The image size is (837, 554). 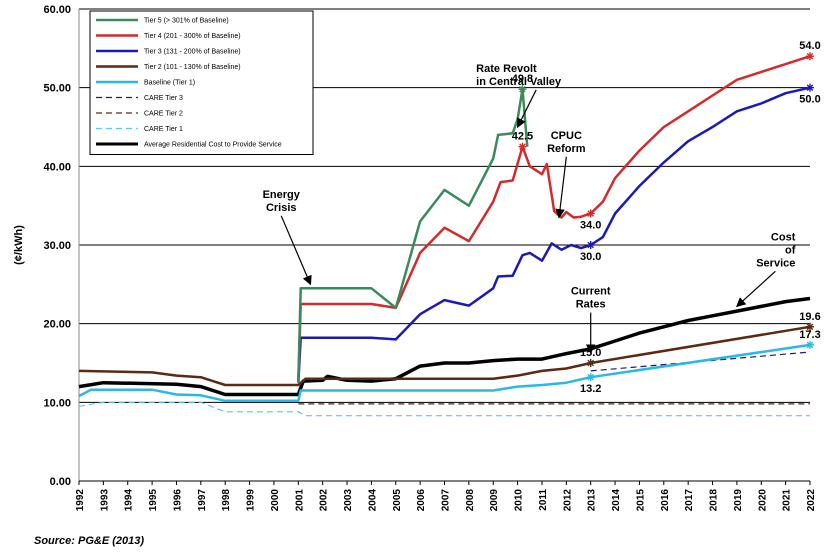 What do you see at coordinates (446, 500) in the screenshot?
I see `x-tick-label: 2007` at bounding box center [446, 500].